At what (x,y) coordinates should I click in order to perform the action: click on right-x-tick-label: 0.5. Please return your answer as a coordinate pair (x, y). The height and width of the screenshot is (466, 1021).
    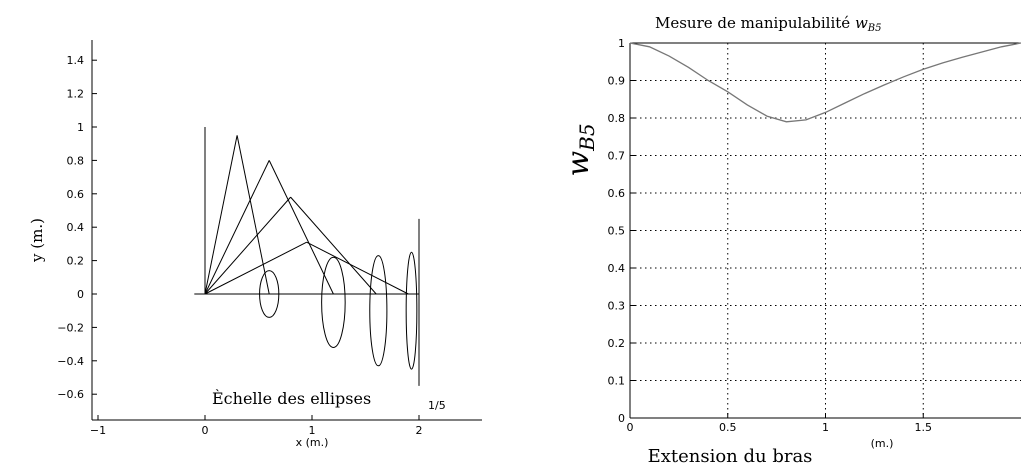
    Looking at the image, I should click on (728, 427).